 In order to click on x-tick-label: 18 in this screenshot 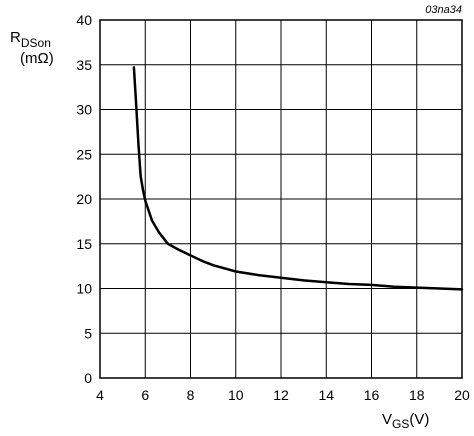, I will do `click(417, 395)`.